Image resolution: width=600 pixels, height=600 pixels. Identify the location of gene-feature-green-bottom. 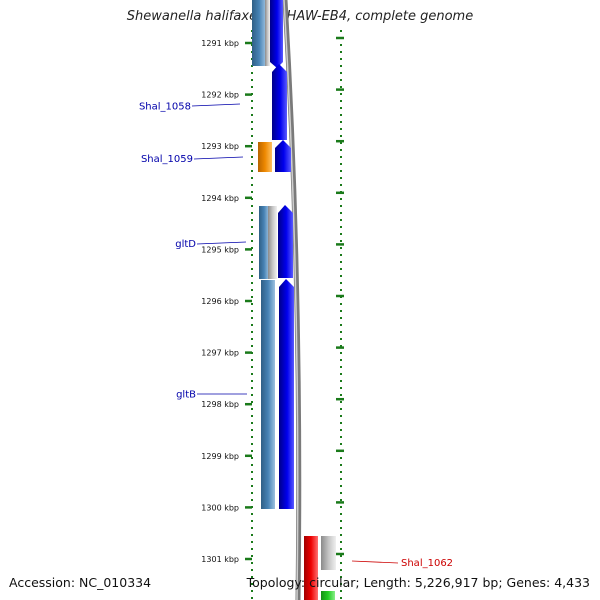
(328, 595).